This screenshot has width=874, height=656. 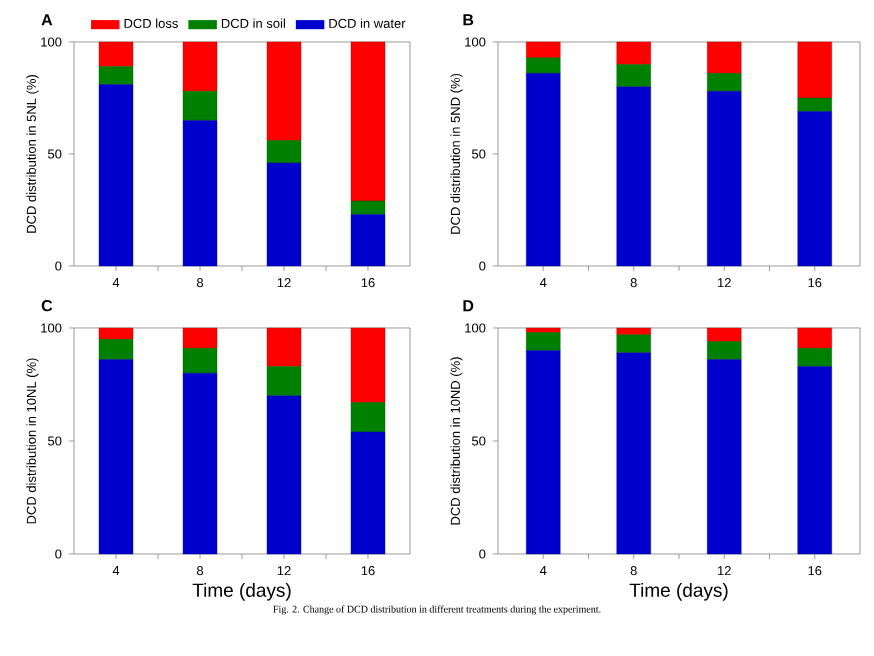 What do you see at coordinates (468, 20) in the screenshot?
I see `chart-title: B` at bounding box center [468, 20].